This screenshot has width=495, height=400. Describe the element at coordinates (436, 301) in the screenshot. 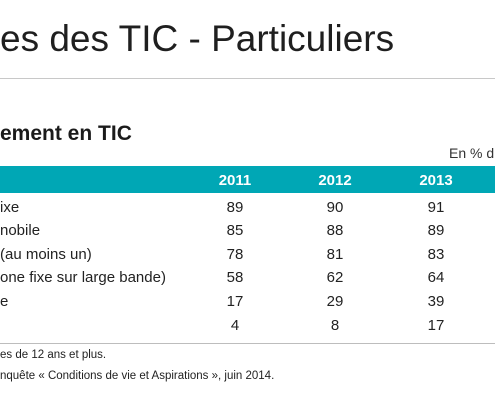

I see `cell-2013: 39` at that location.